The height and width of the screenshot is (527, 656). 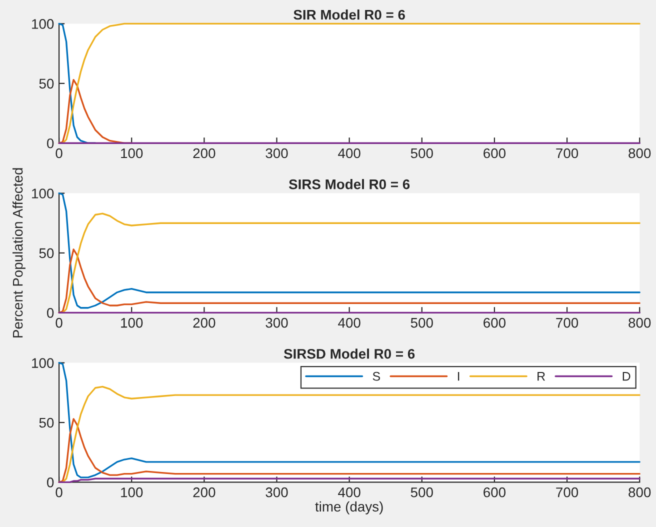 What do you see at coordinates (349, 14) in the screenshot?
I see `chart-title: SIR Model R0 = 6` at bounding box center [349, 14].